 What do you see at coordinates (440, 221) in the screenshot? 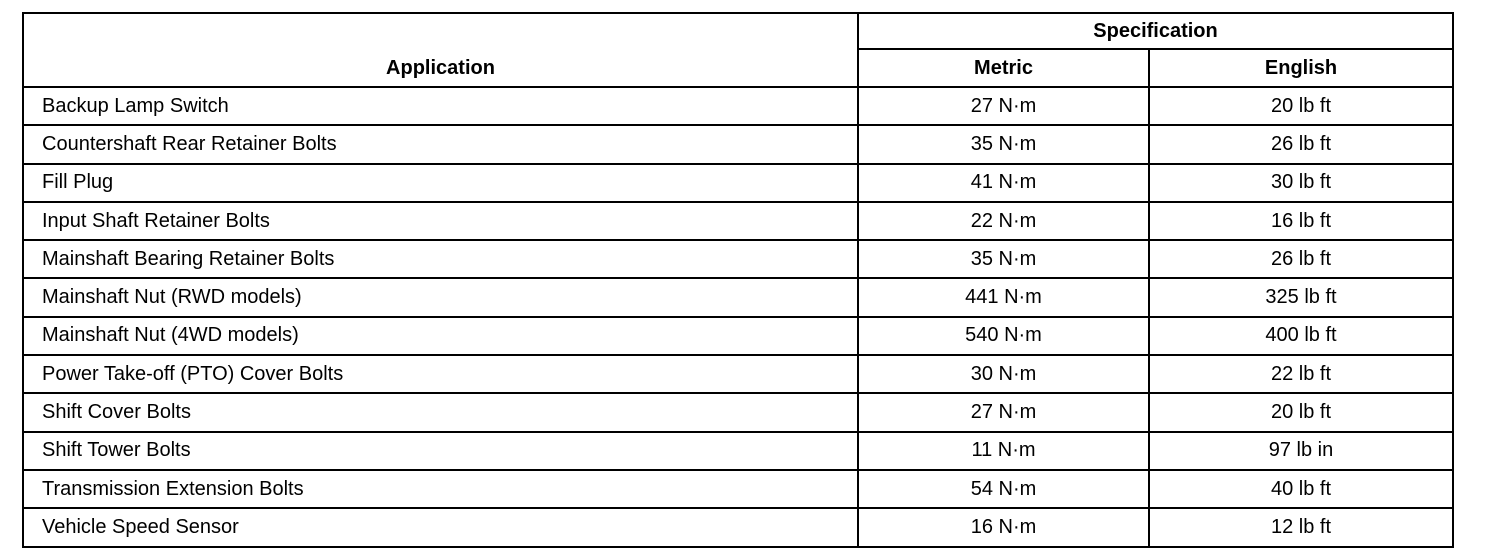
I see `application-cell: Input Shaft Retainer Bolts` at bounding box center [440, 221].